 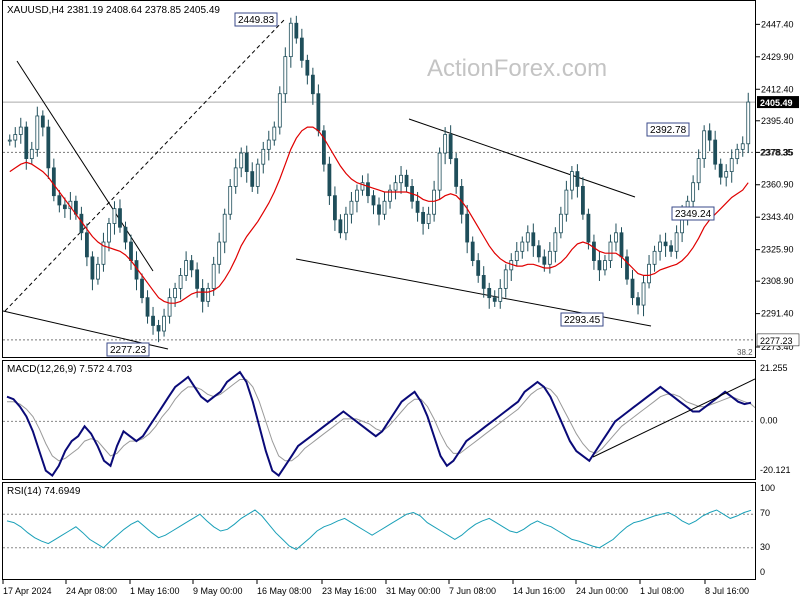 I want to click on time-tick-label: 7 Jun 08:00, so click(x=472, y=591).